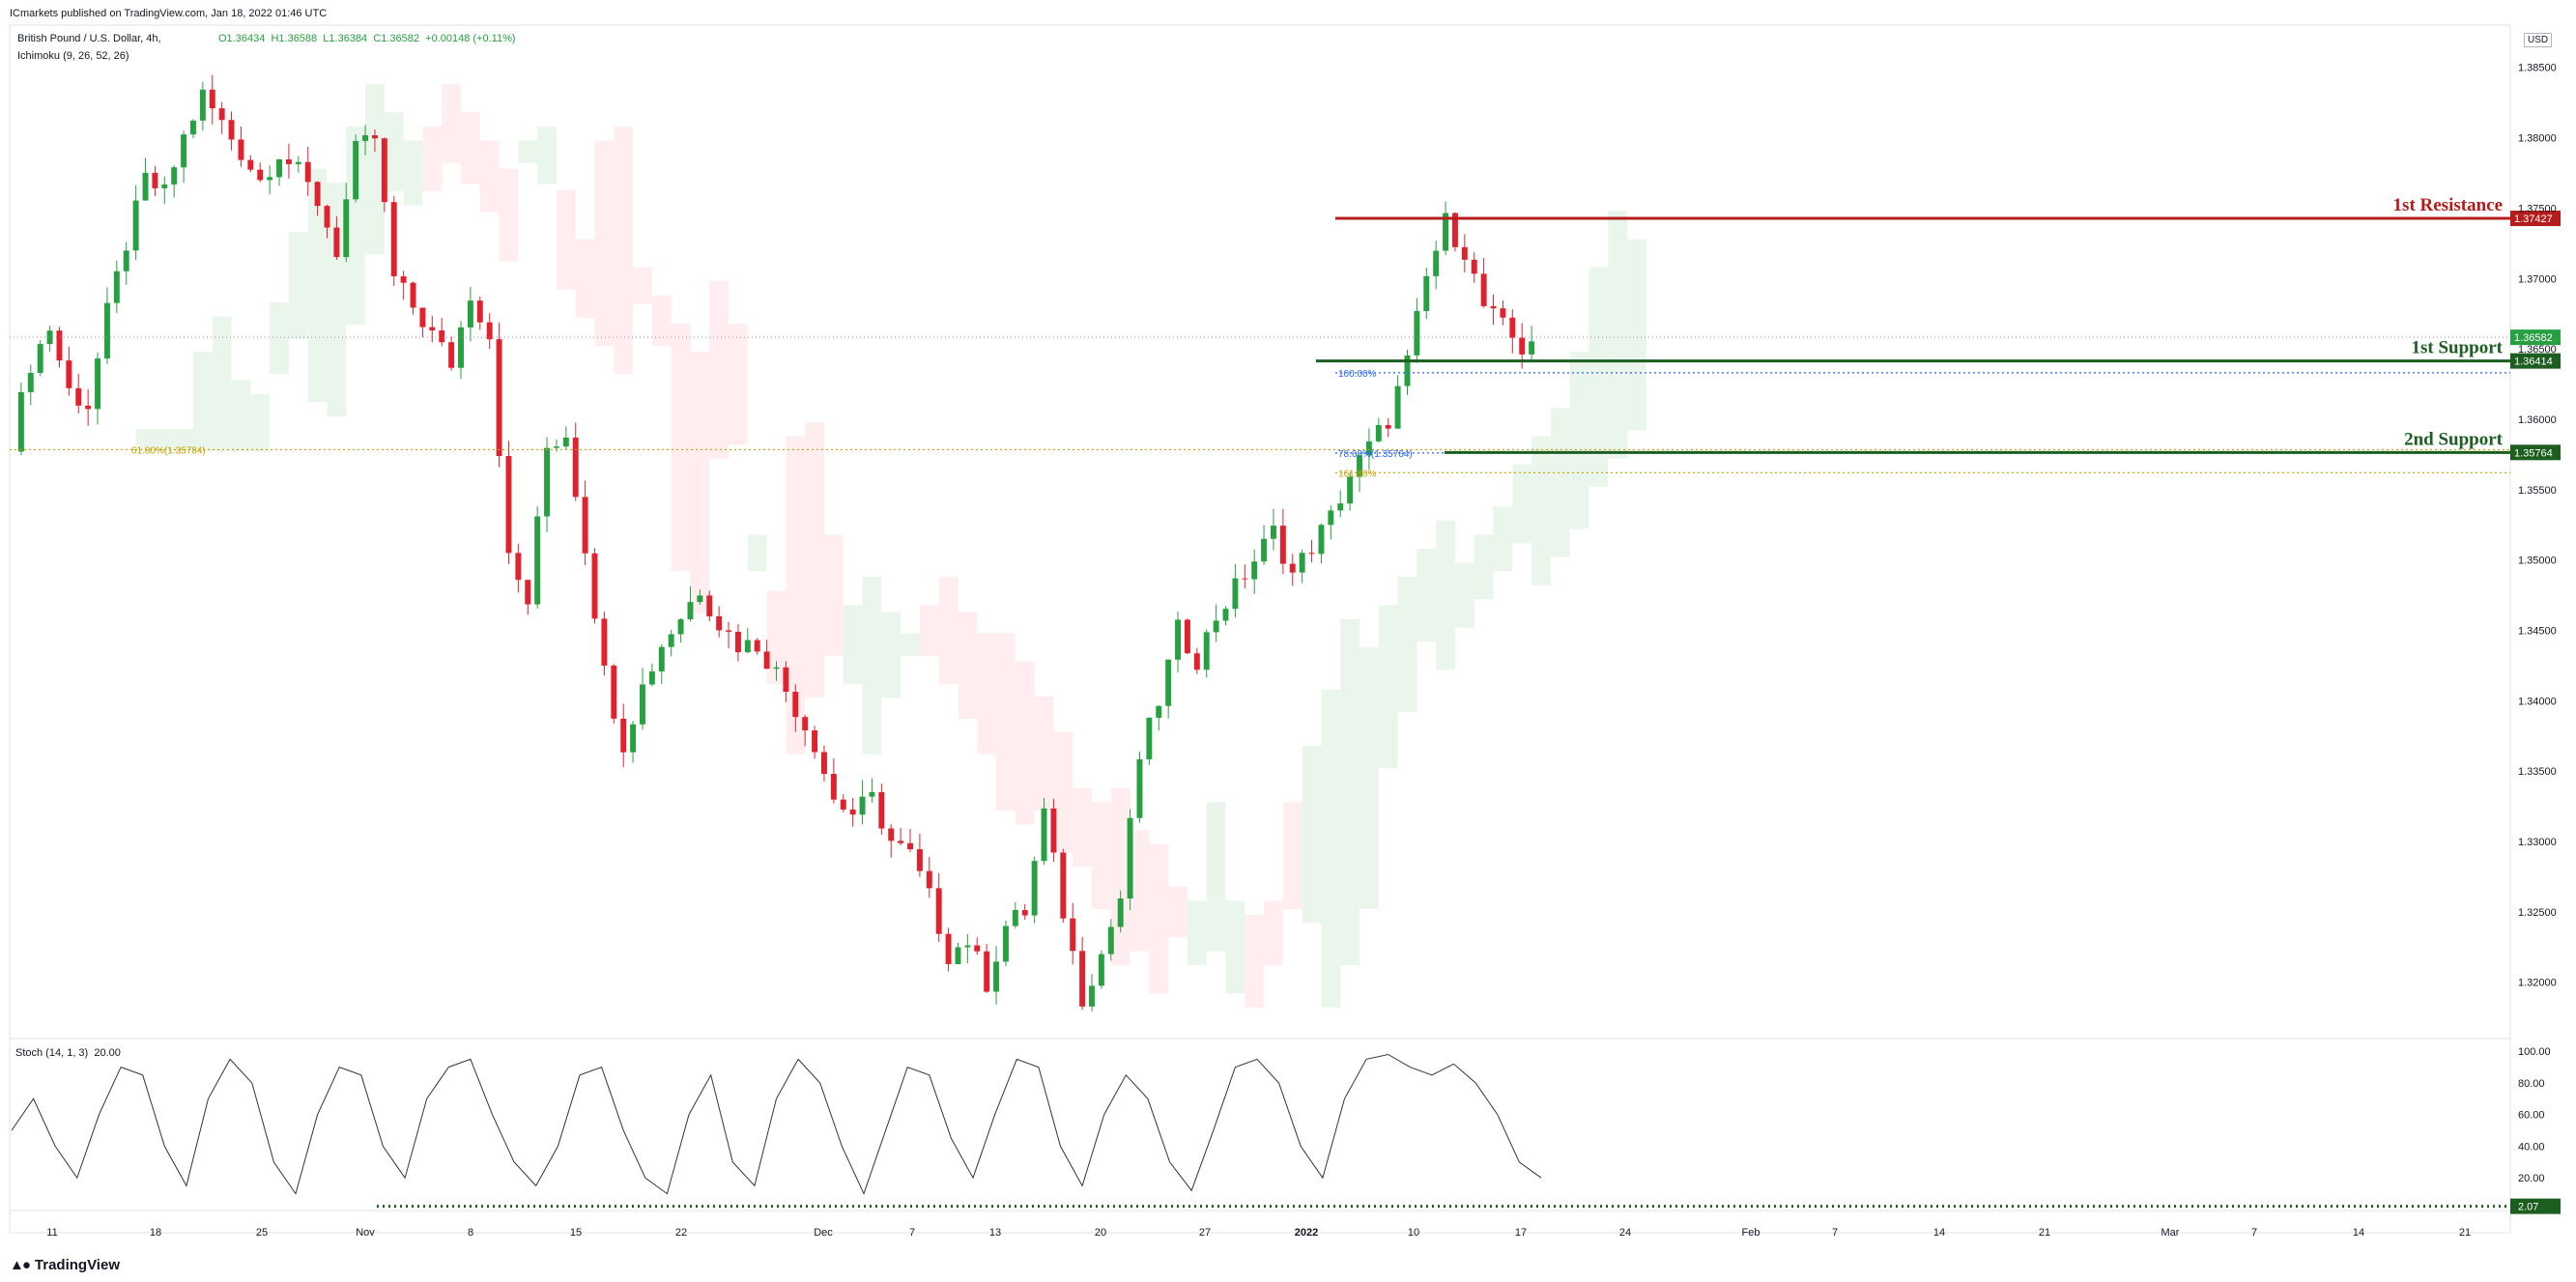 The width and height of the screenshot is (2576, 1282). I want to click on ohlc-high: H1.36588, so click(295, 39).